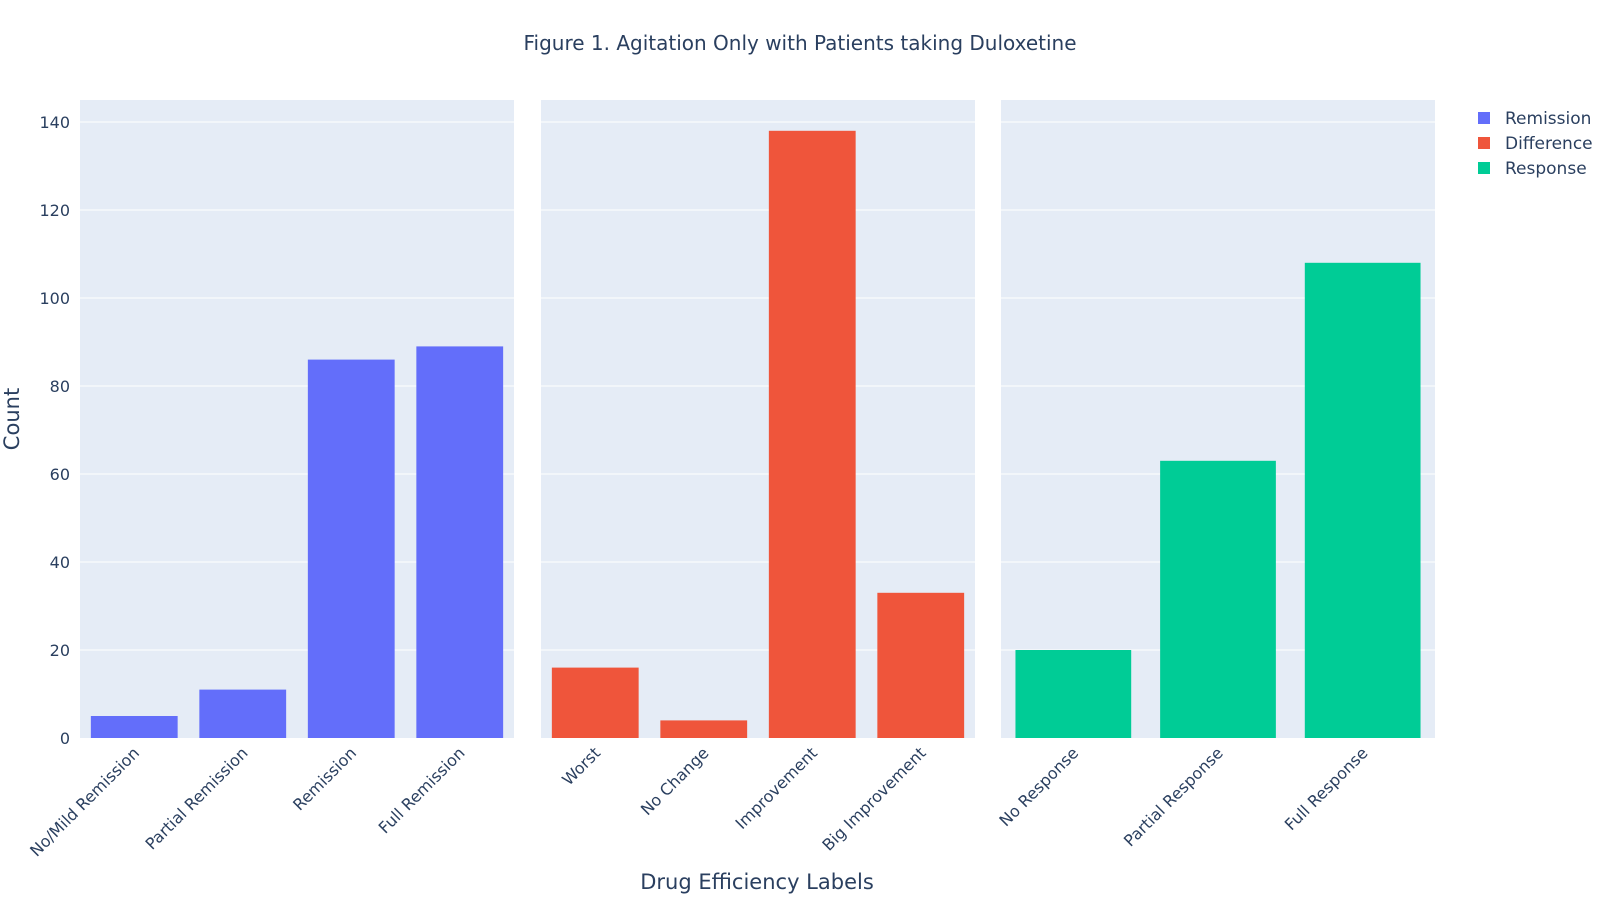 Image resolution: width=1600 pixels, height=900 pixels. What do you see at coordinates (196, 798) in the screenshot?
I see `x-tick-label: Partial Remission` at bounding box center [196, 798].